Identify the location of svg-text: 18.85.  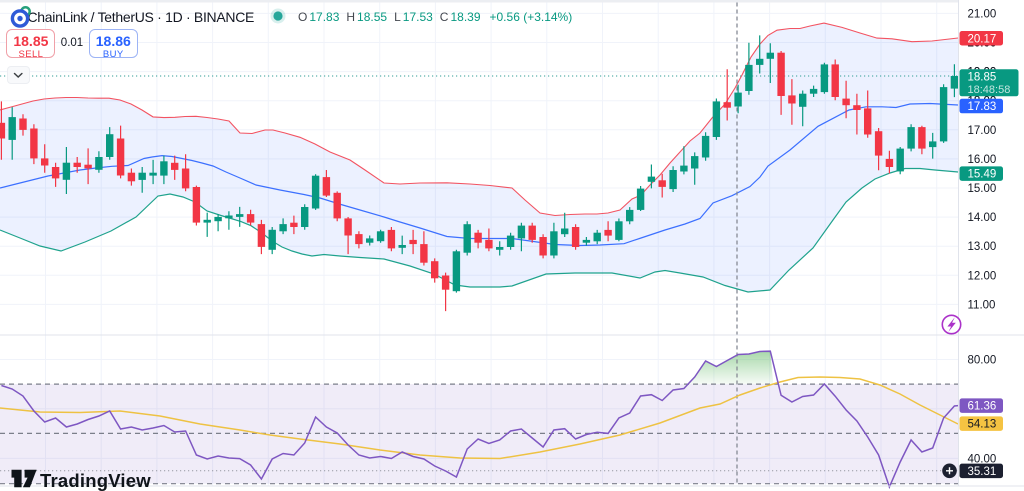
(982, 78).